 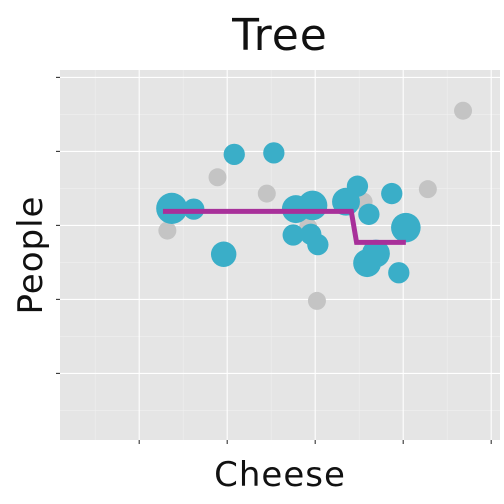 What do you see at coordinates (31, 255) in the screenshot?
I see `y-axis-title: People` at bounding box center [31, 255].